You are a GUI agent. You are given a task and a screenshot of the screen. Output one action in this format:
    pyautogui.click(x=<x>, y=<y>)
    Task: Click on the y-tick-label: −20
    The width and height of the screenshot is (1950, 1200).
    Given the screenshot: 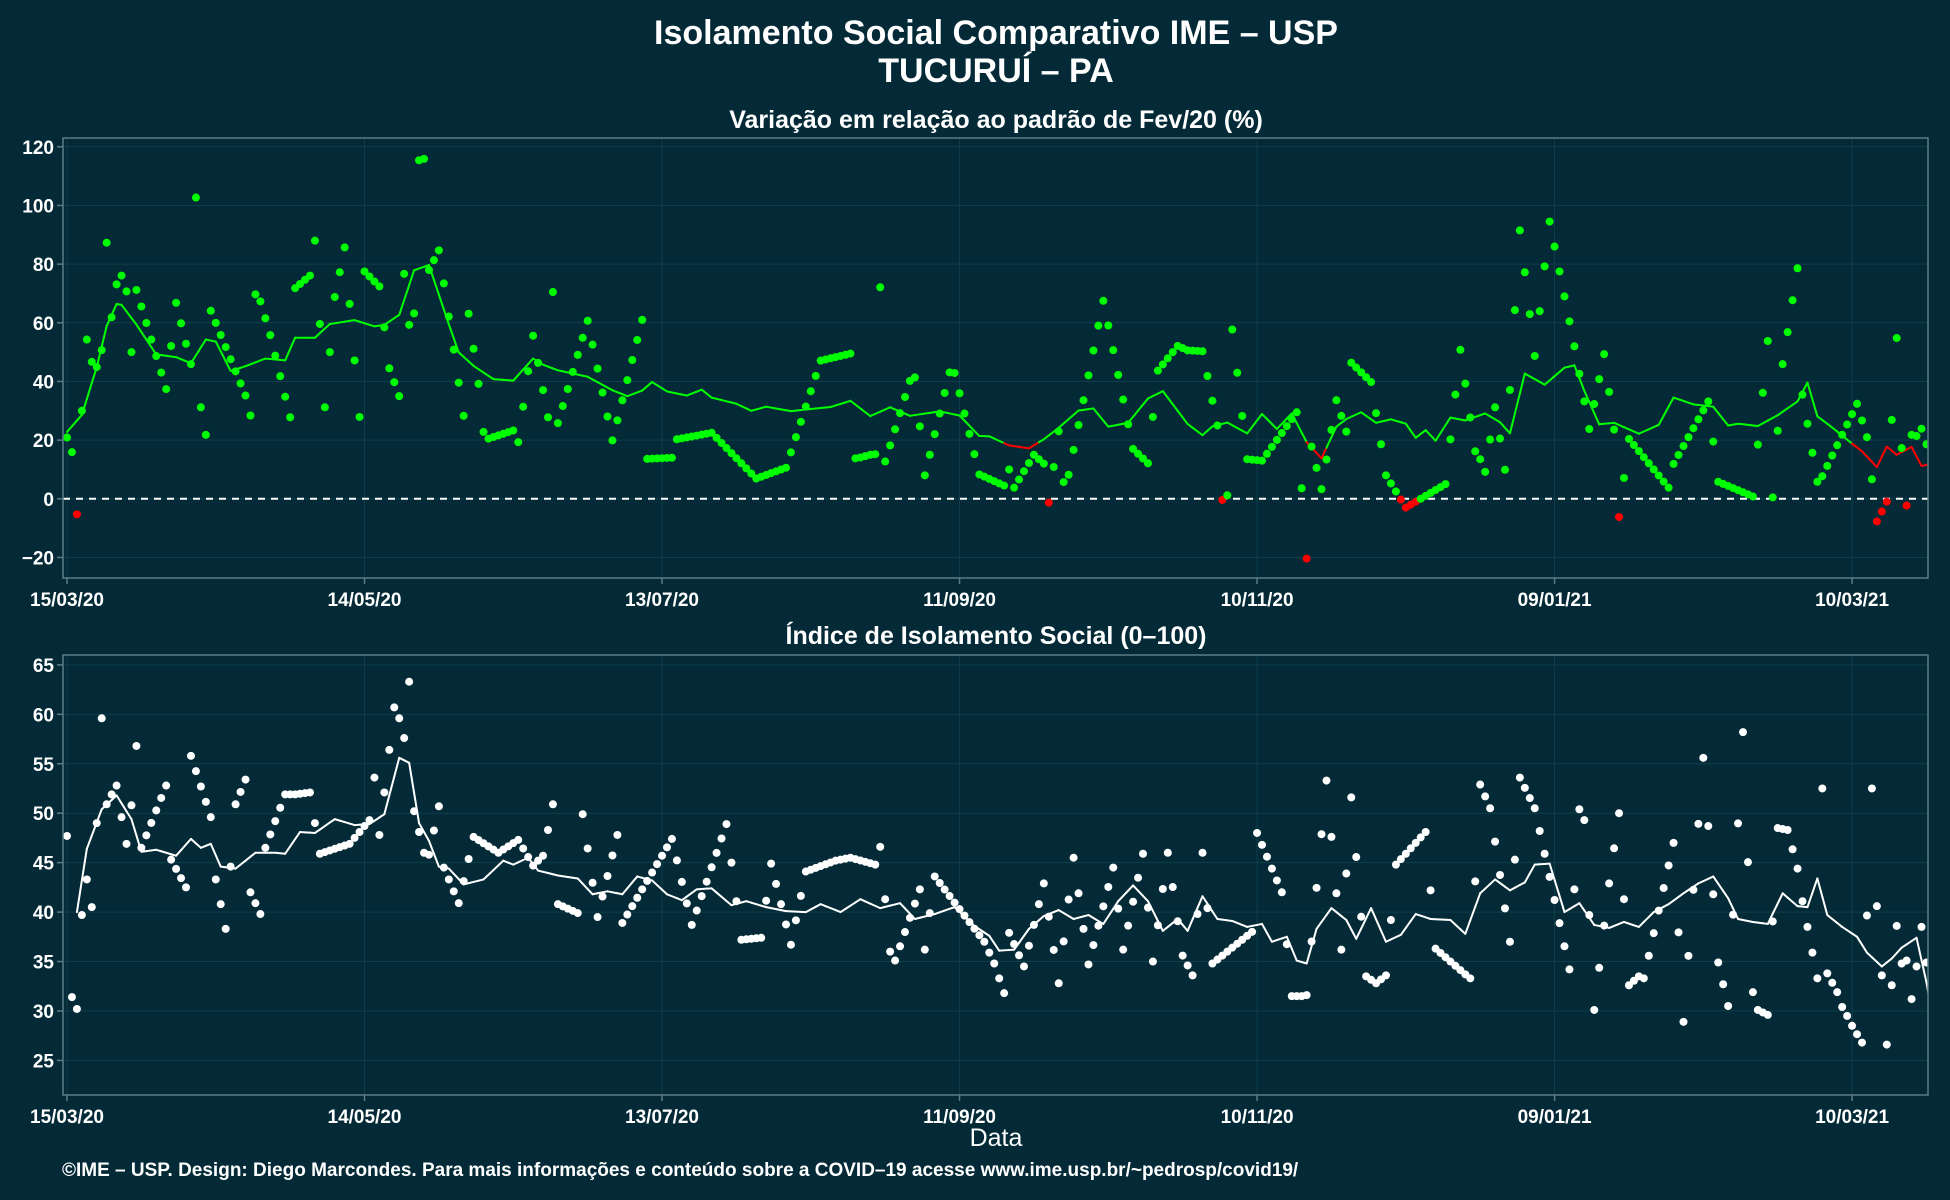 What is the action you would take?
    pyautogui.click(x=38, y=558)
    